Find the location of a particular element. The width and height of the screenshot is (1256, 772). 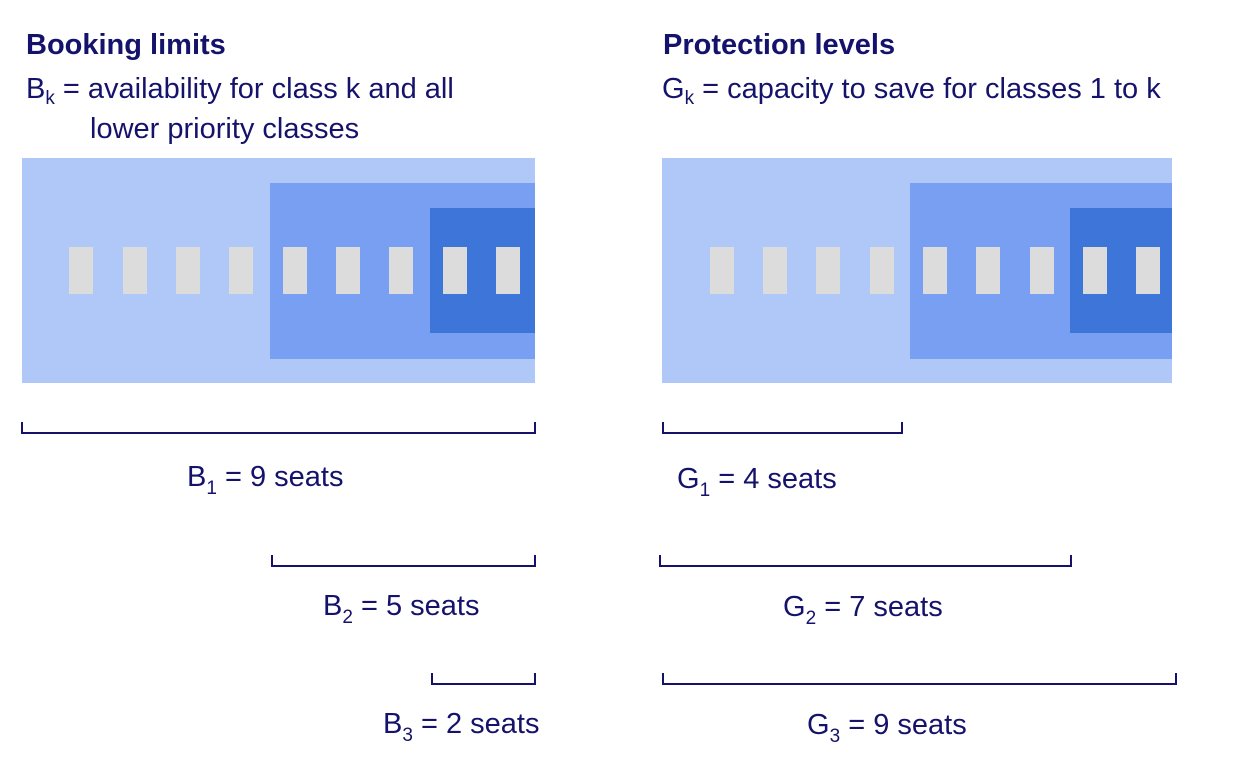

booking-symbol: B is located at coordinates (36, 89).